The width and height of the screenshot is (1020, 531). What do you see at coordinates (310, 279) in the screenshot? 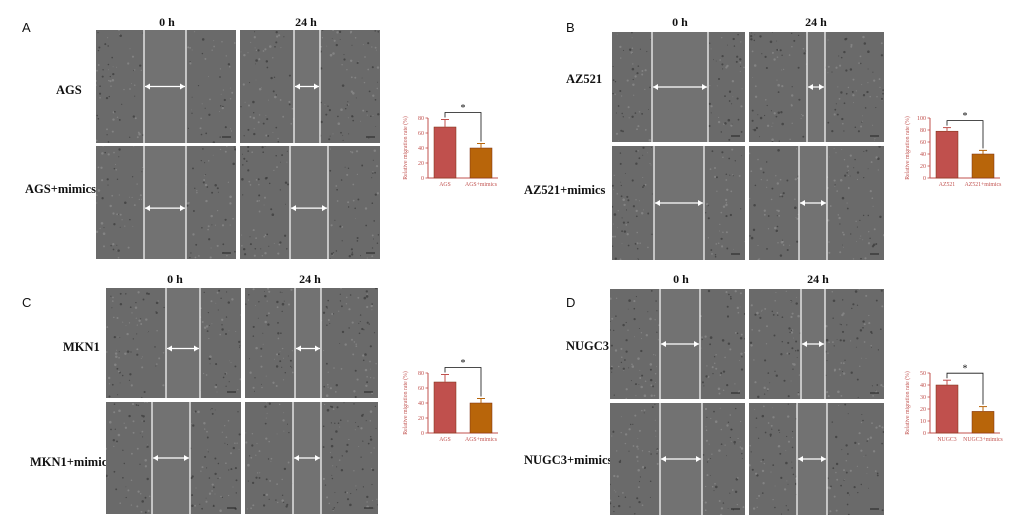
I see `time-label-c-24h: 24 h` at bounding box center [310, 279].